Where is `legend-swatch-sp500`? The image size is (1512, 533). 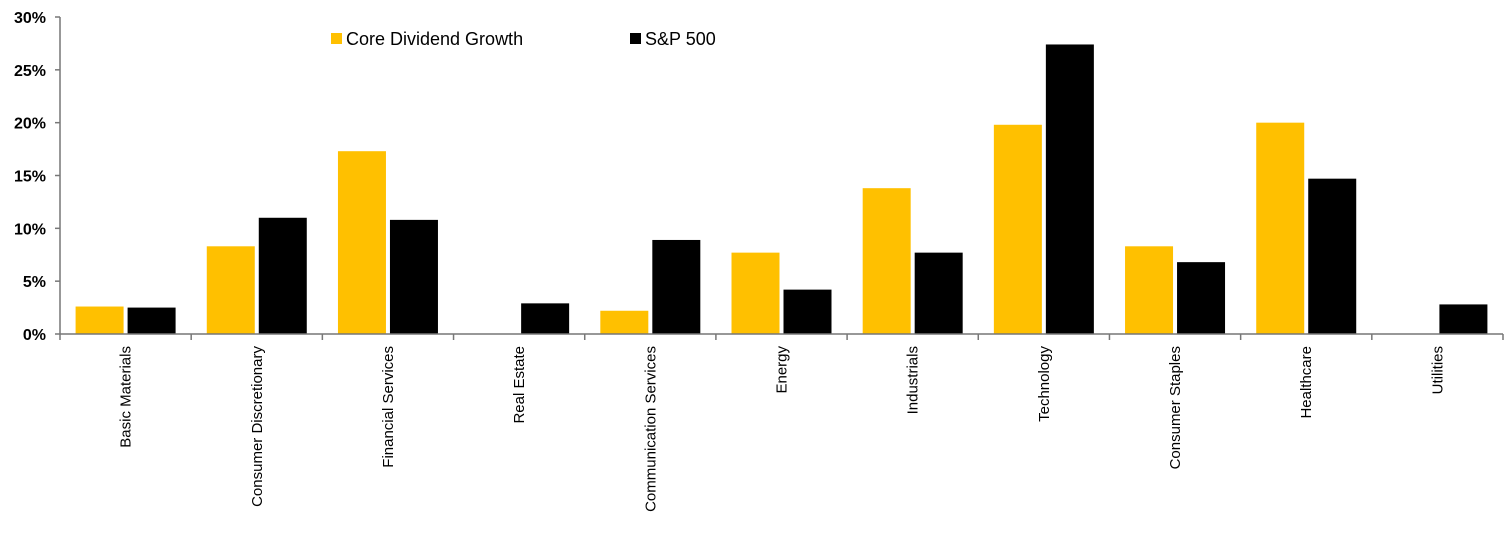 legend-swatch-sp500 is located at coordinates (635, 38).